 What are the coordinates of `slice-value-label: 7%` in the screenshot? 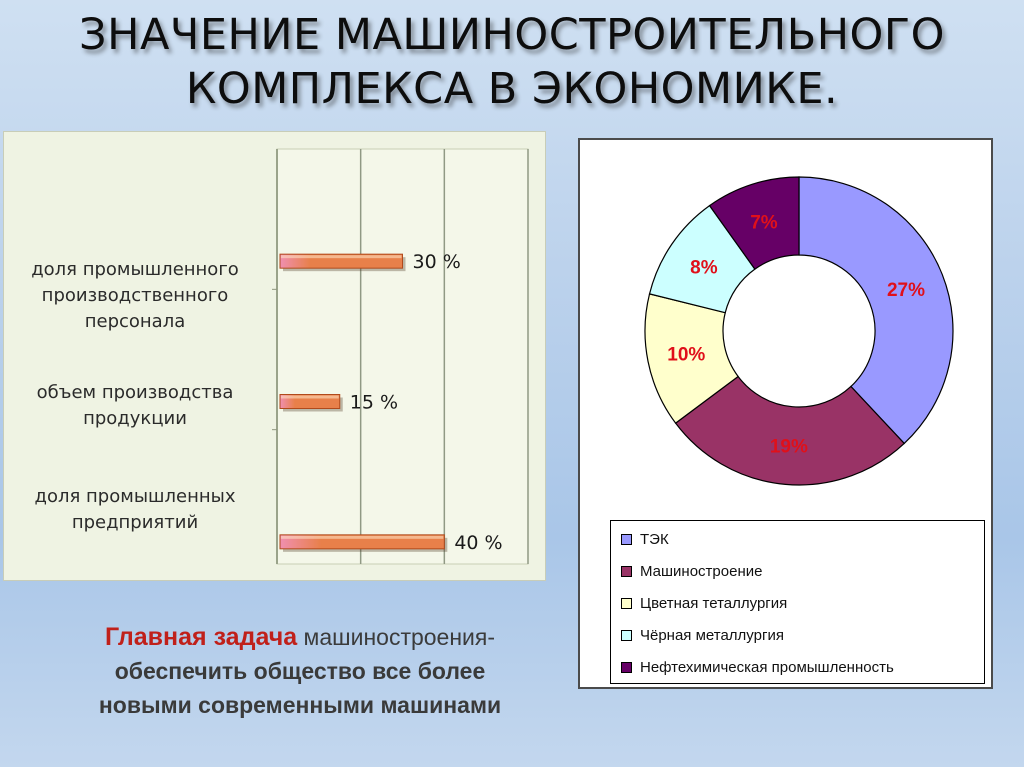 It's located at (764, 222).